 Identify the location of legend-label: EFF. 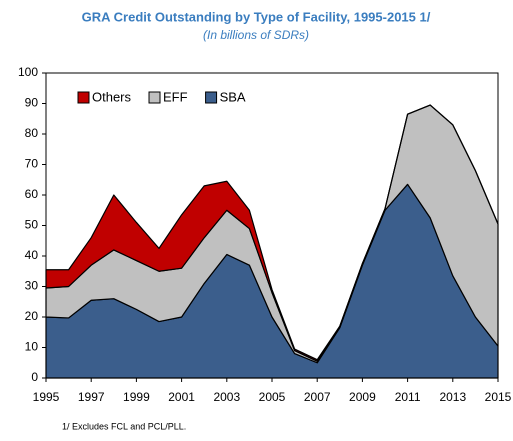
(175, 96).